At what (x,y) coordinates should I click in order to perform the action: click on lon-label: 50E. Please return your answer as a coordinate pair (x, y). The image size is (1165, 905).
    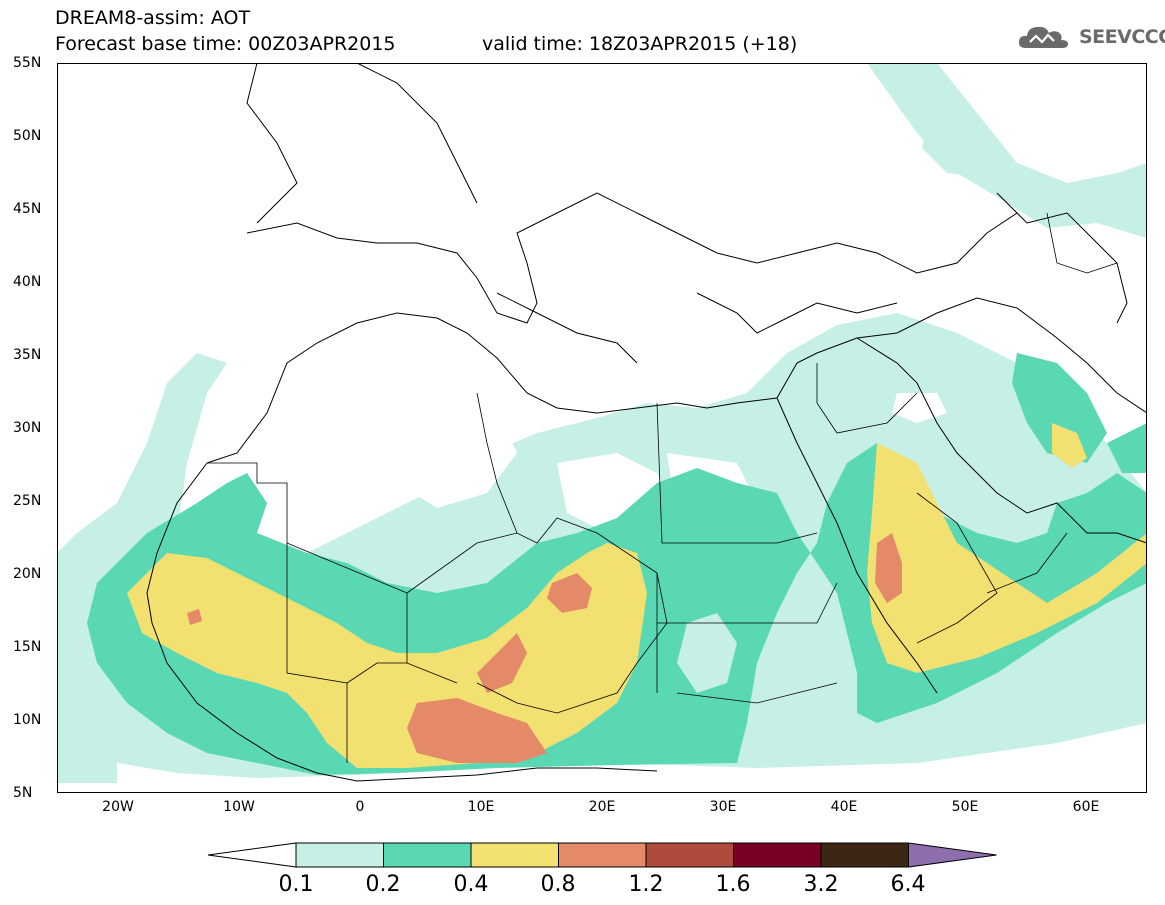
    Looking at the image, I should click on (965, 807).